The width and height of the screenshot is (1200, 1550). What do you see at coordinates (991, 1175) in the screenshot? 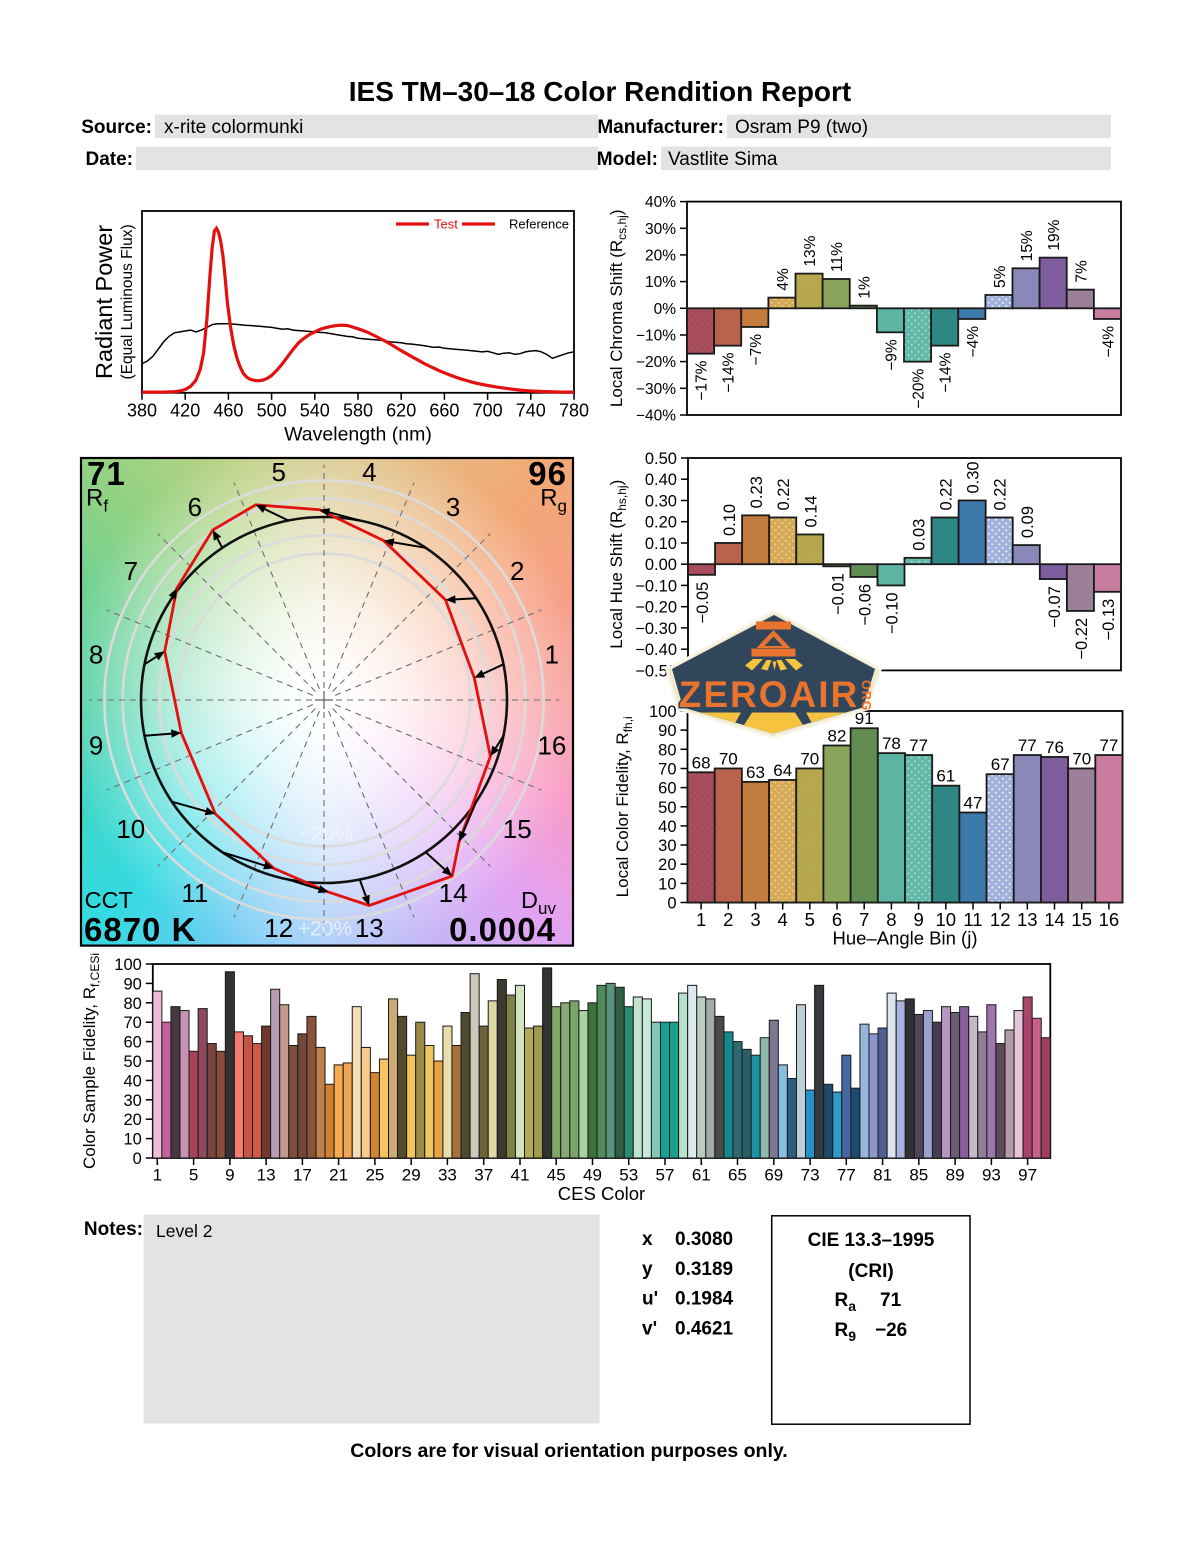
I see `svg-text: 93` at bounding box center [991, 1175].